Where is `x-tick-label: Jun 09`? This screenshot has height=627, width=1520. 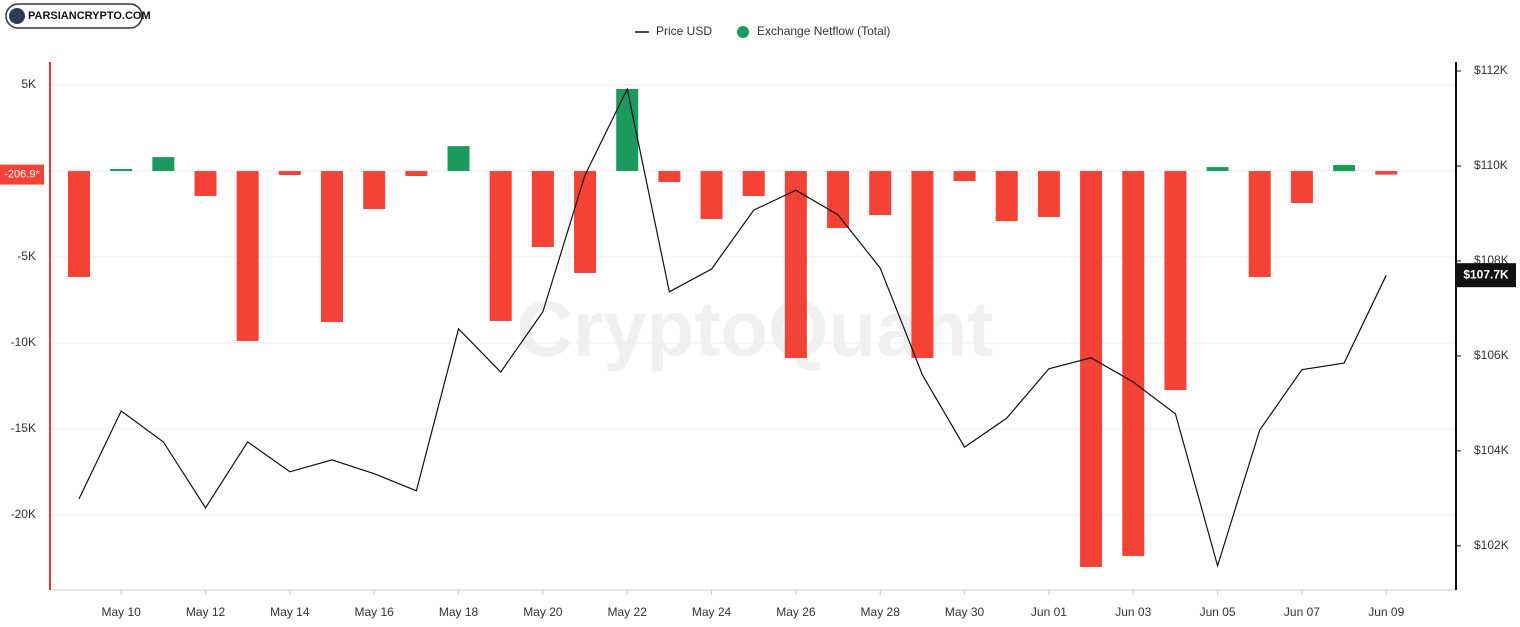
x-tick-label: Jun 09 is located at coordinates (1386, 612).